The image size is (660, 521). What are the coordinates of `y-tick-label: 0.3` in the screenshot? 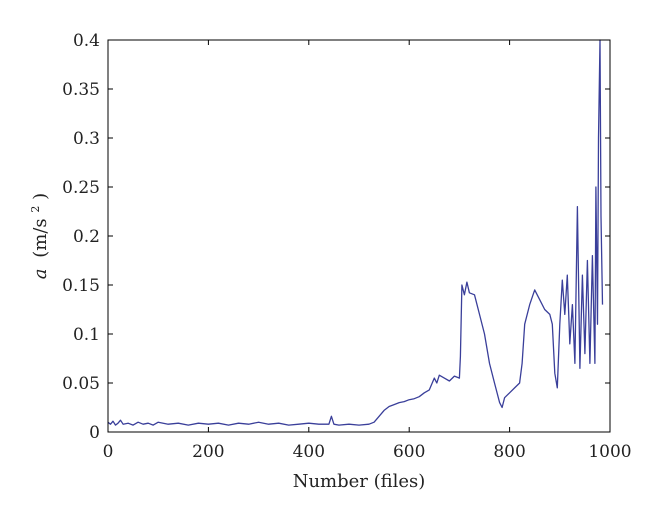 It's located at (86, 139).